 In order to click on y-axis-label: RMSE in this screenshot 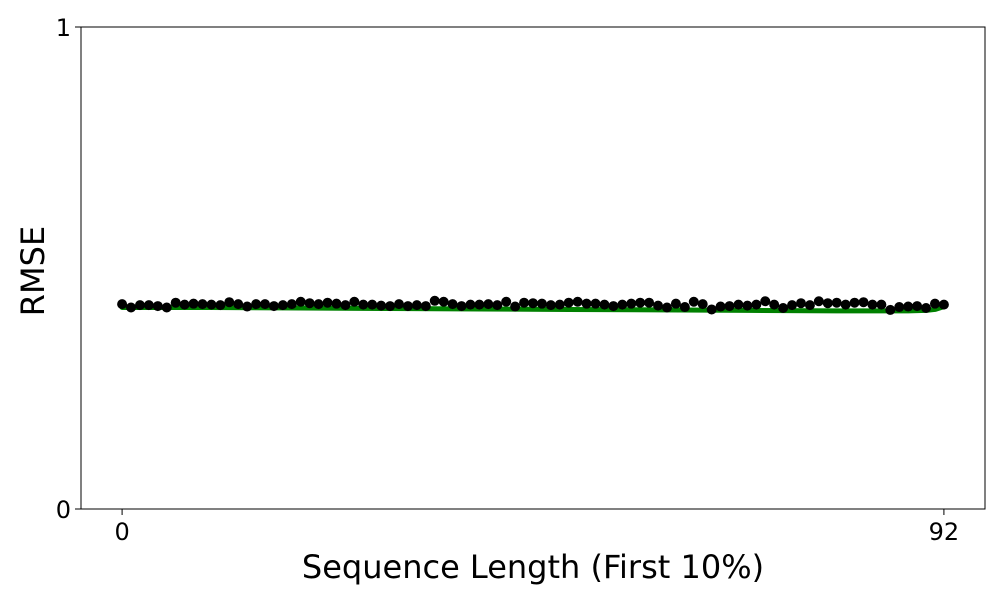, I will do `click(33, 271)`.